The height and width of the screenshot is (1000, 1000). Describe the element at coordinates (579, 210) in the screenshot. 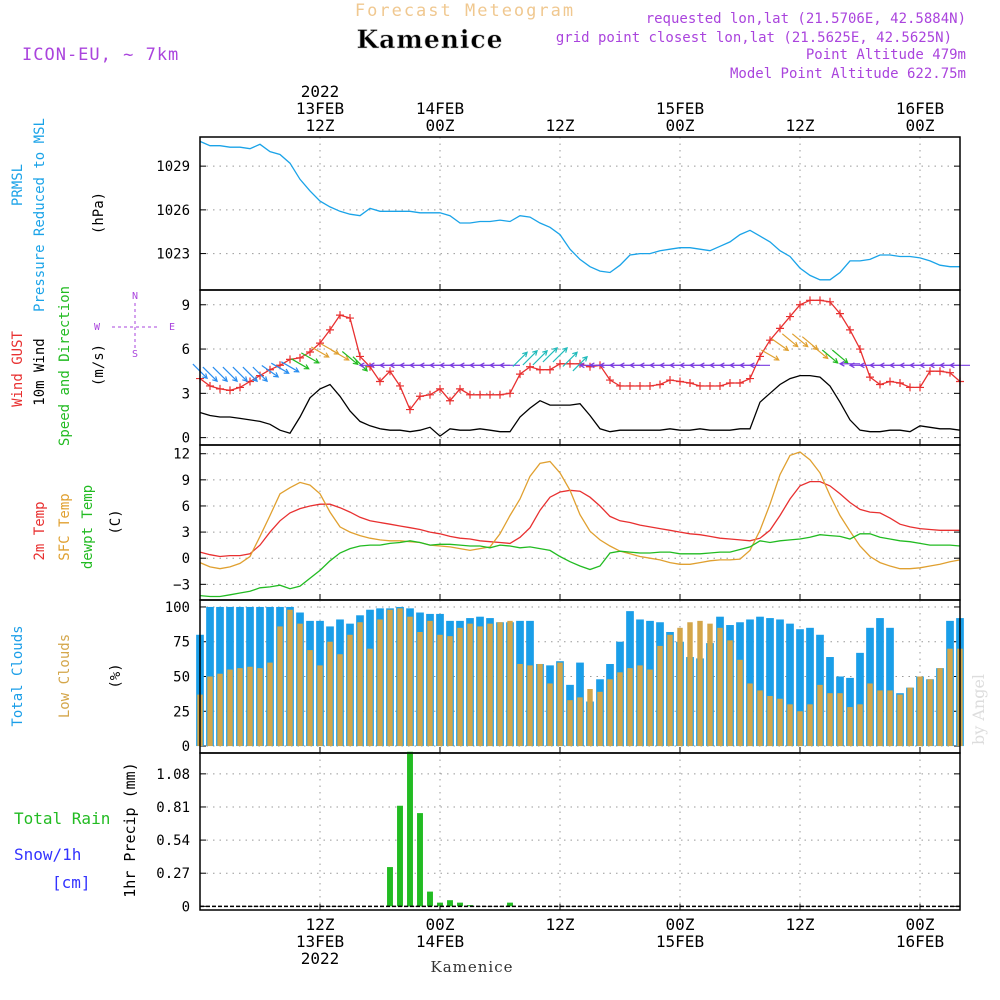

I see `series-prmsl` at that location.